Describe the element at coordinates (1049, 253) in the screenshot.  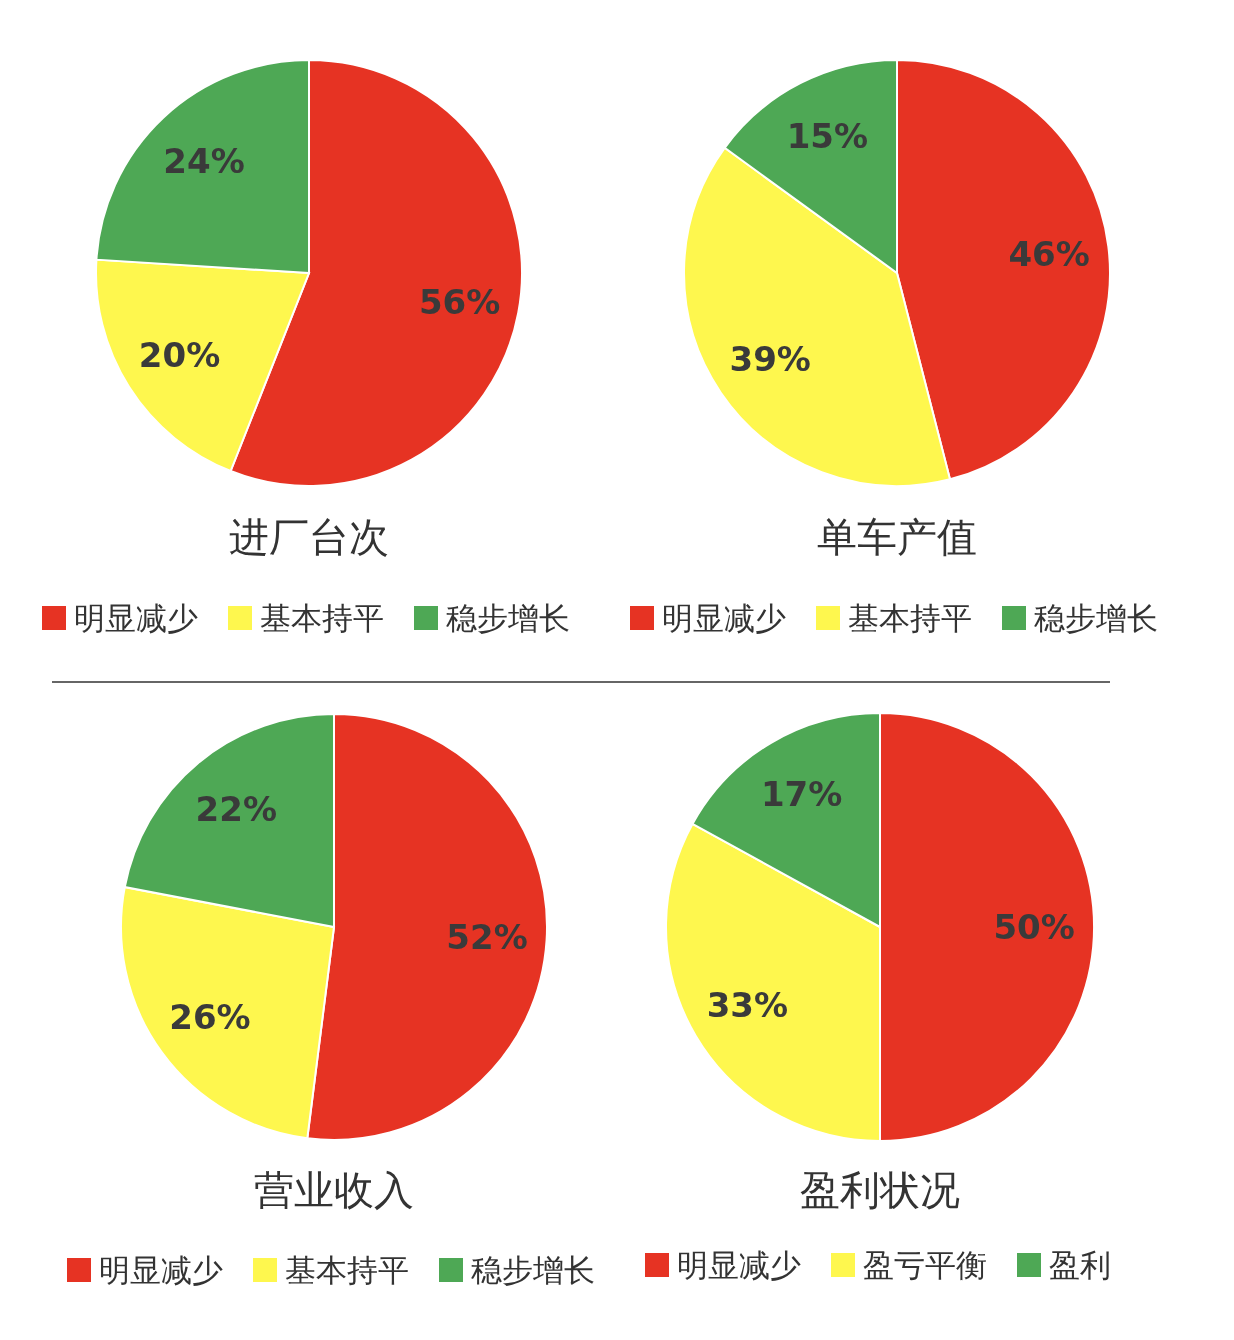
I see `data-label: 46%` at that location.